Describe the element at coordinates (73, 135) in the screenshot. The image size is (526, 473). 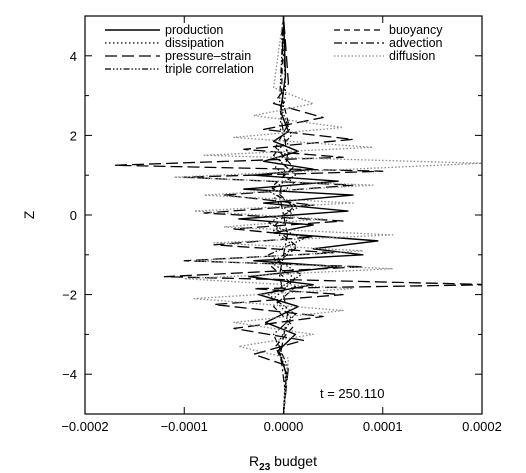
I see `y-tick-label: 2` at that location.